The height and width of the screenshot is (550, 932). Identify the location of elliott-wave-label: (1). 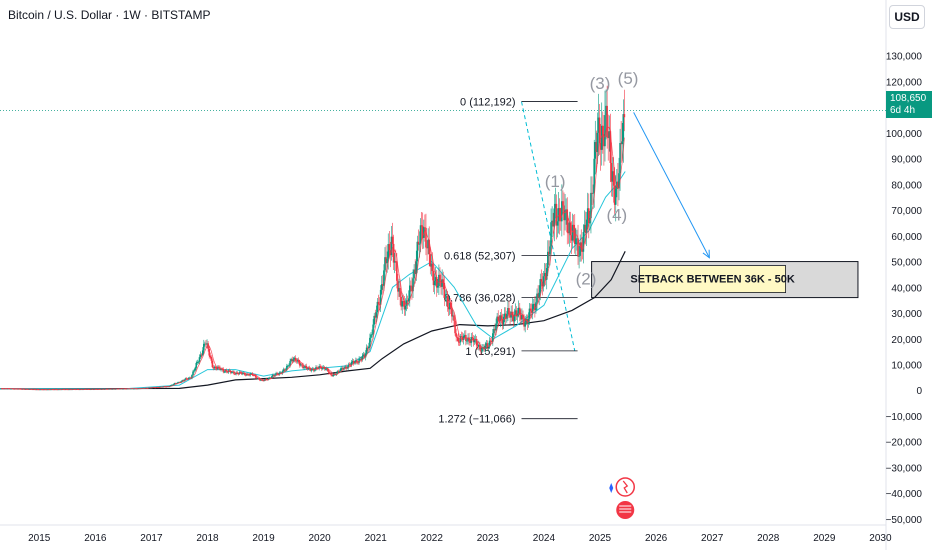
(555, 181).